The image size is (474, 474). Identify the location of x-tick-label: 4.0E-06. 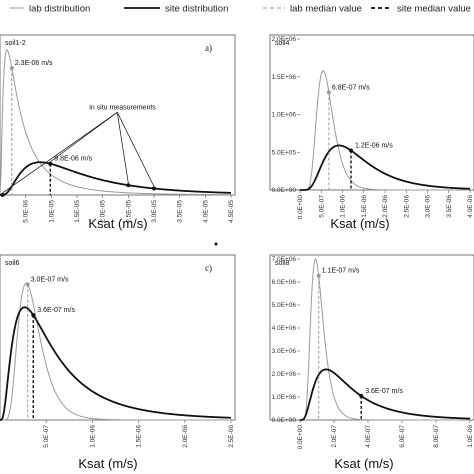
(470, 206).